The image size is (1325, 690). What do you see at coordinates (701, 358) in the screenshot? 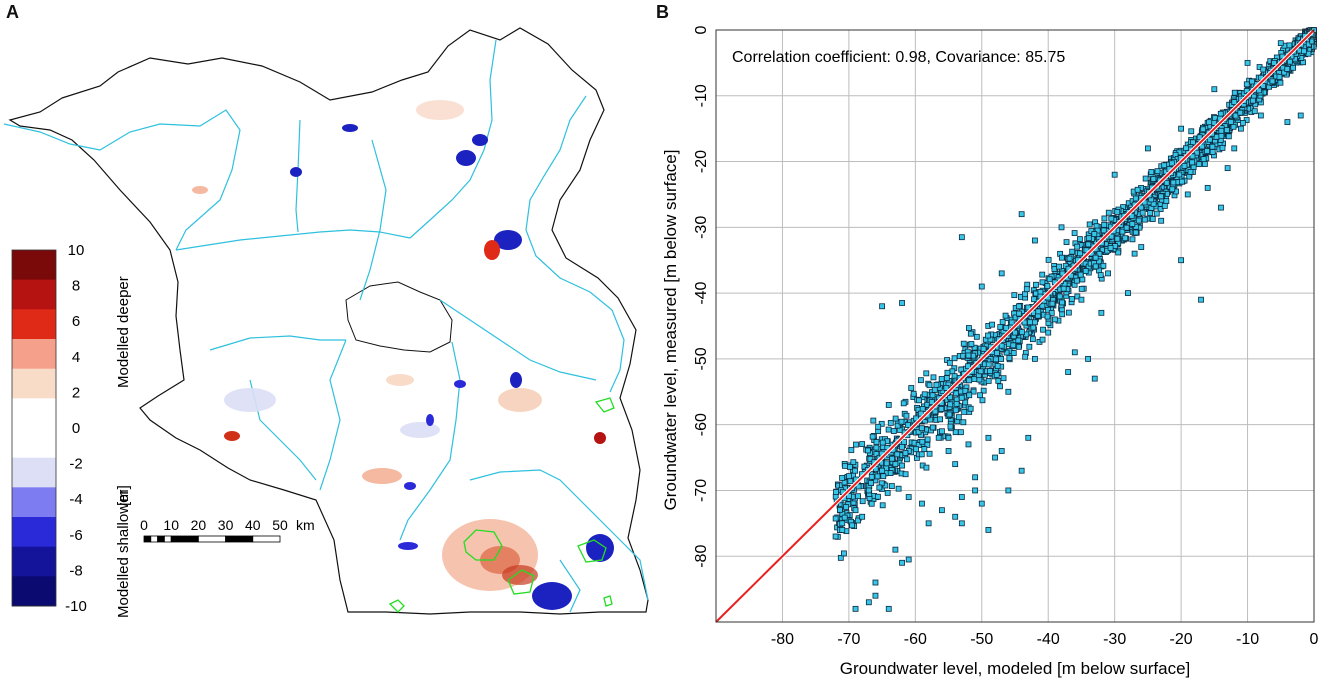
I see `y-tick-label: -50` at bounding box center [701, 358].